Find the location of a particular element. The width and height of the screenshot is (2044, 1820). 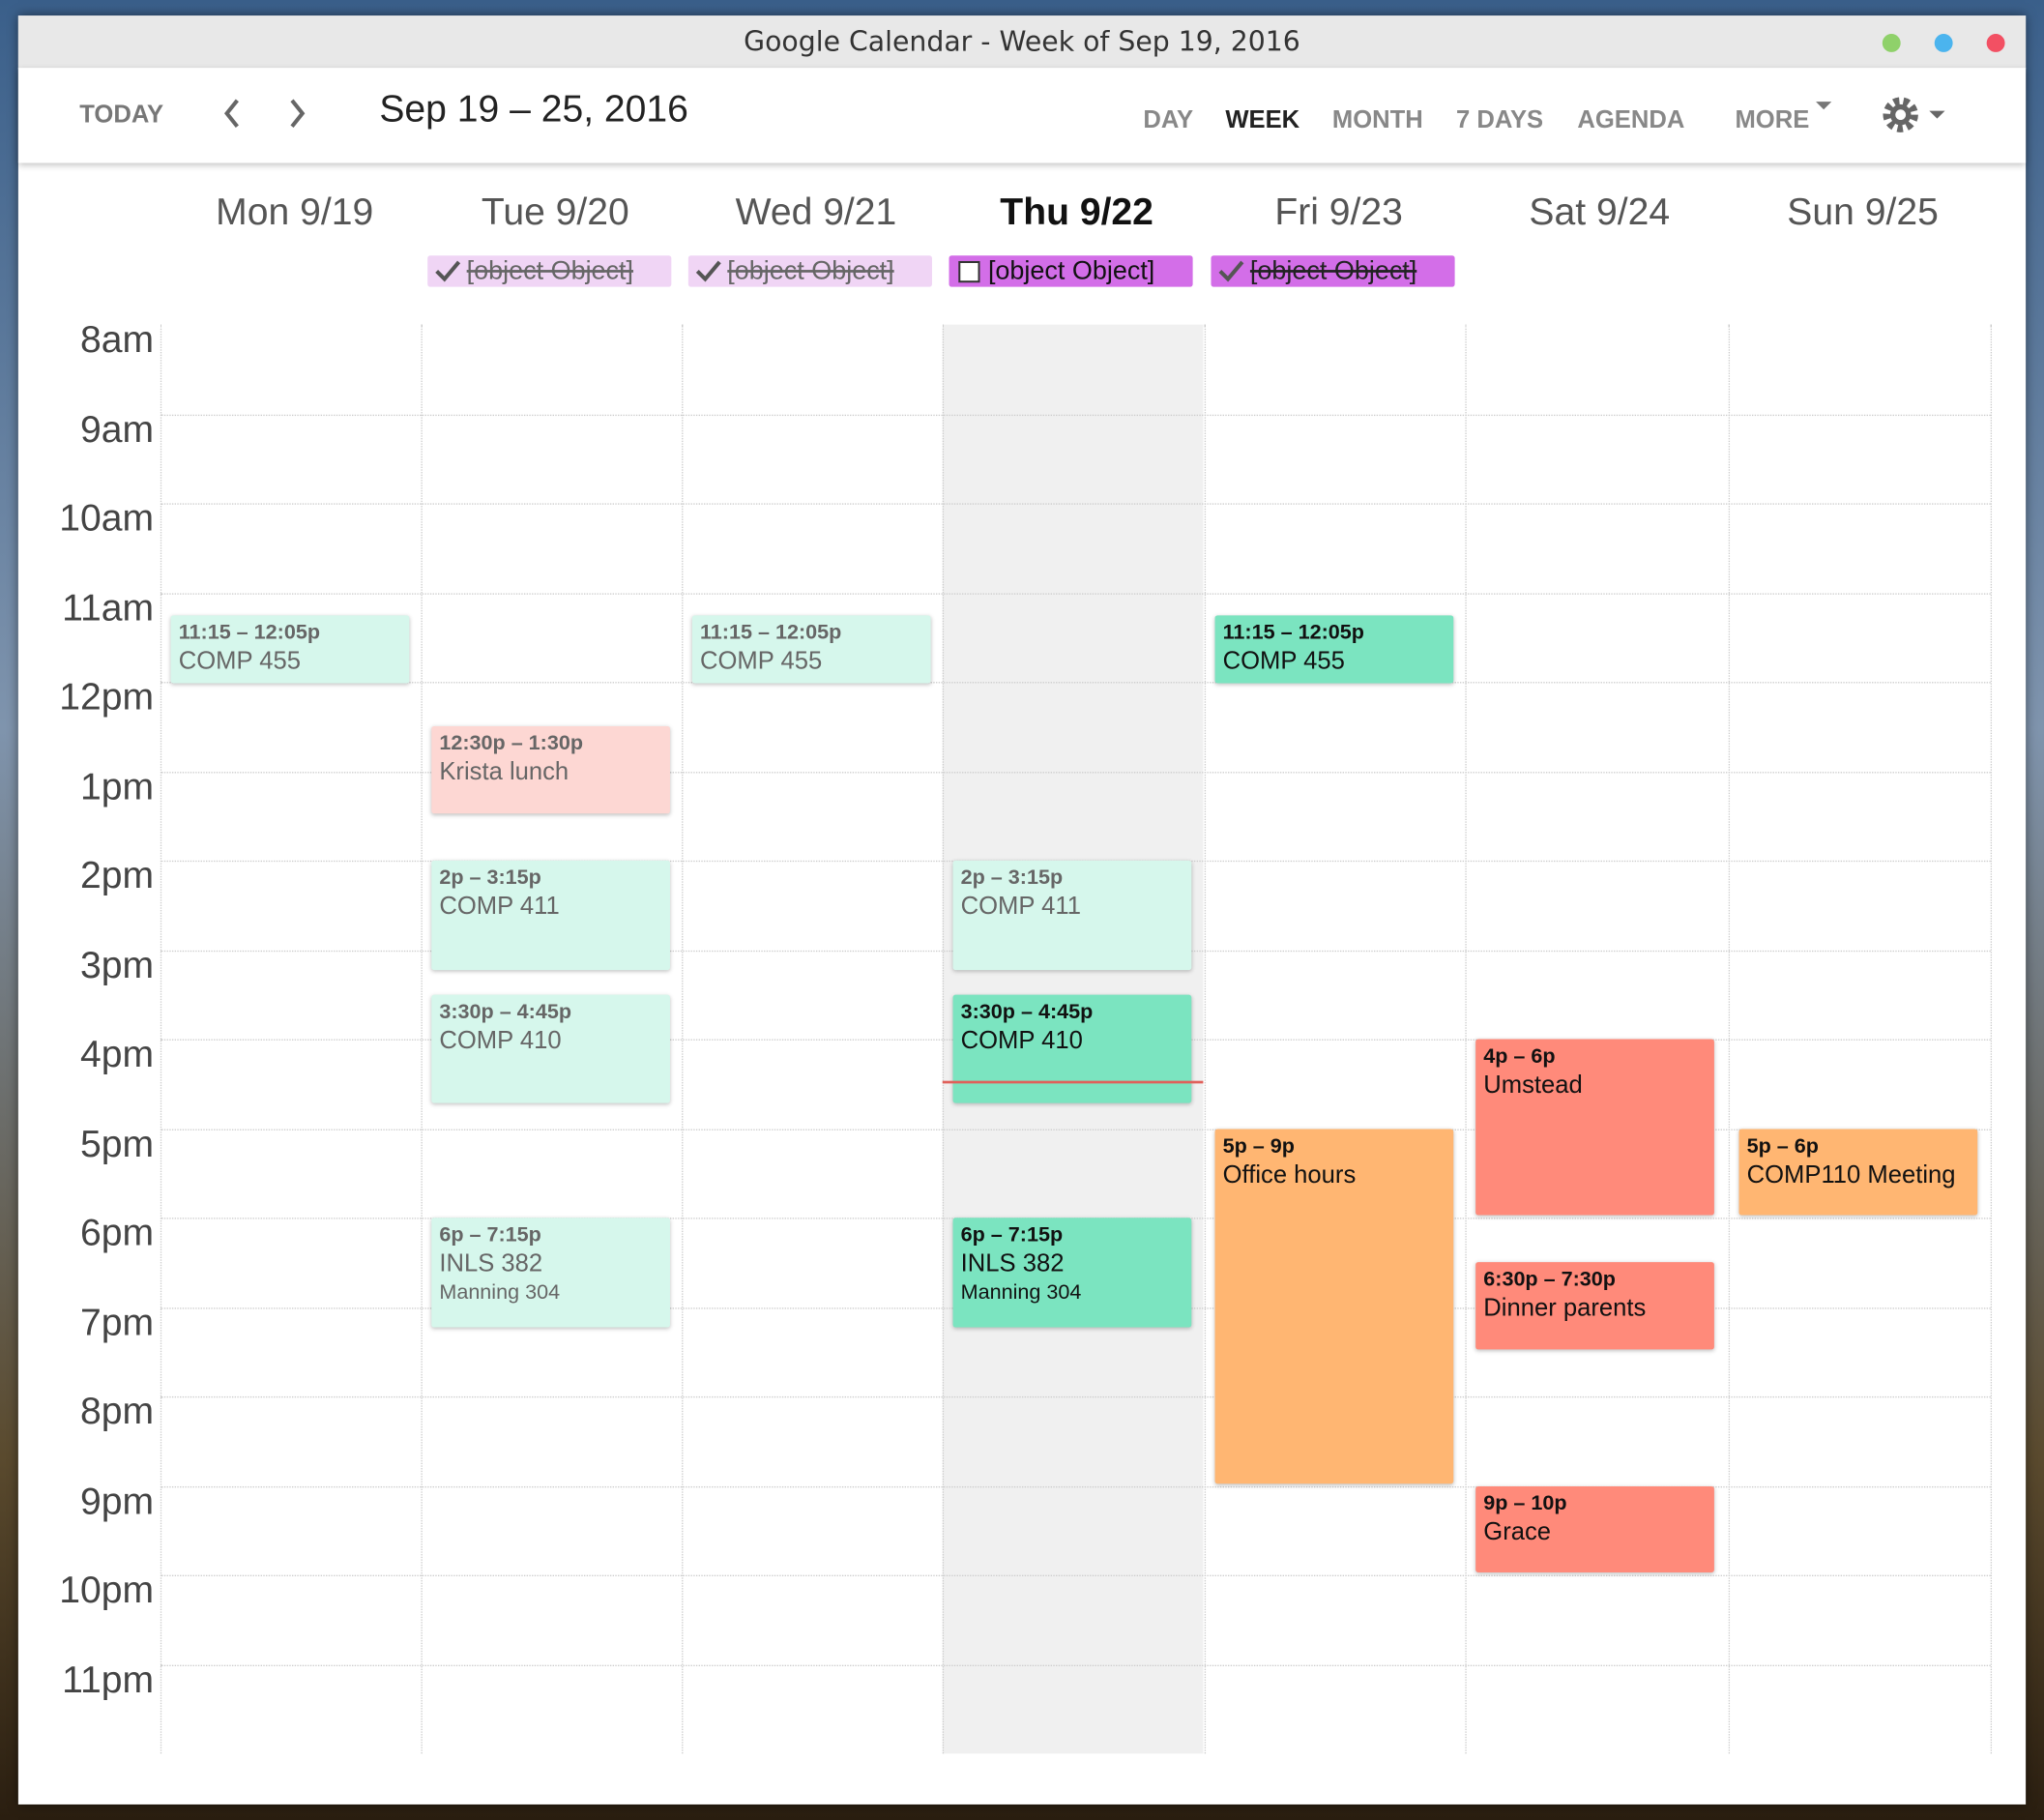

event-time: 5p – 9p is located at coordinates (1258, 1146).